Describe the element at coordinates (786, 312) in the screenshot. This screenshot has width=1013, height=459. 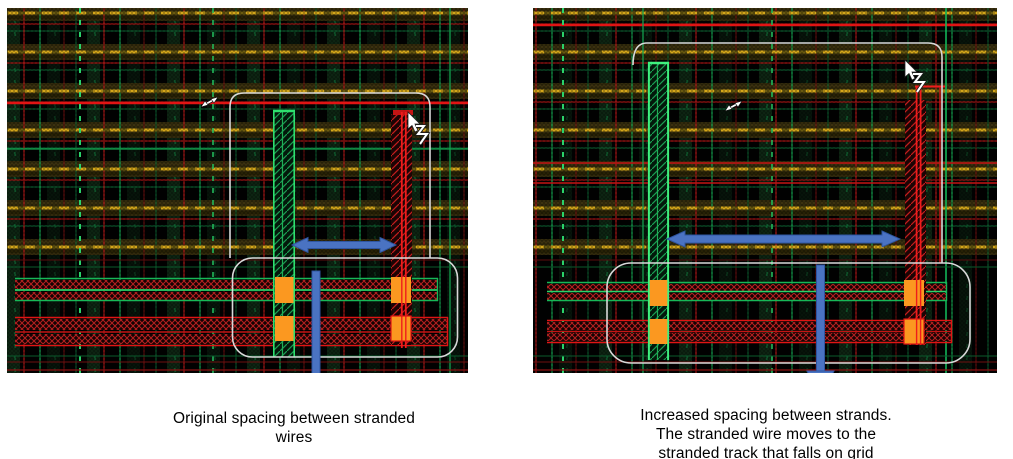
I see `via-array-right` at that location.